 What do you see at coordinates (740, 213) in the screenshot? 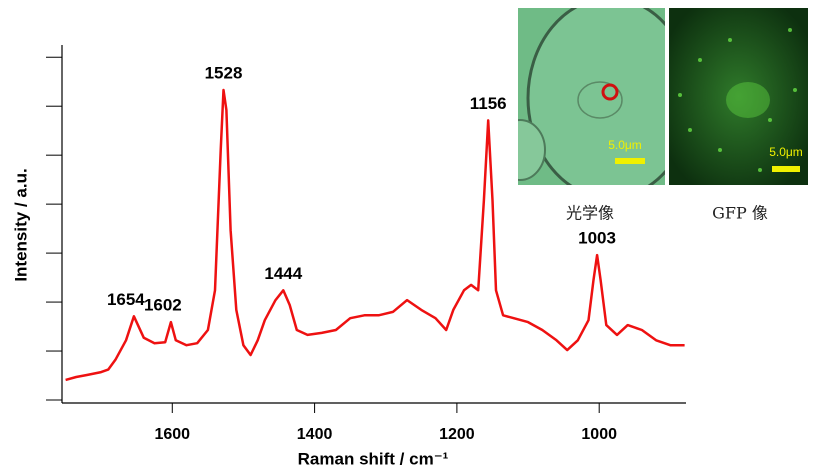
I see `inset-caption: GFP 像` at bounding box center [740, 213].